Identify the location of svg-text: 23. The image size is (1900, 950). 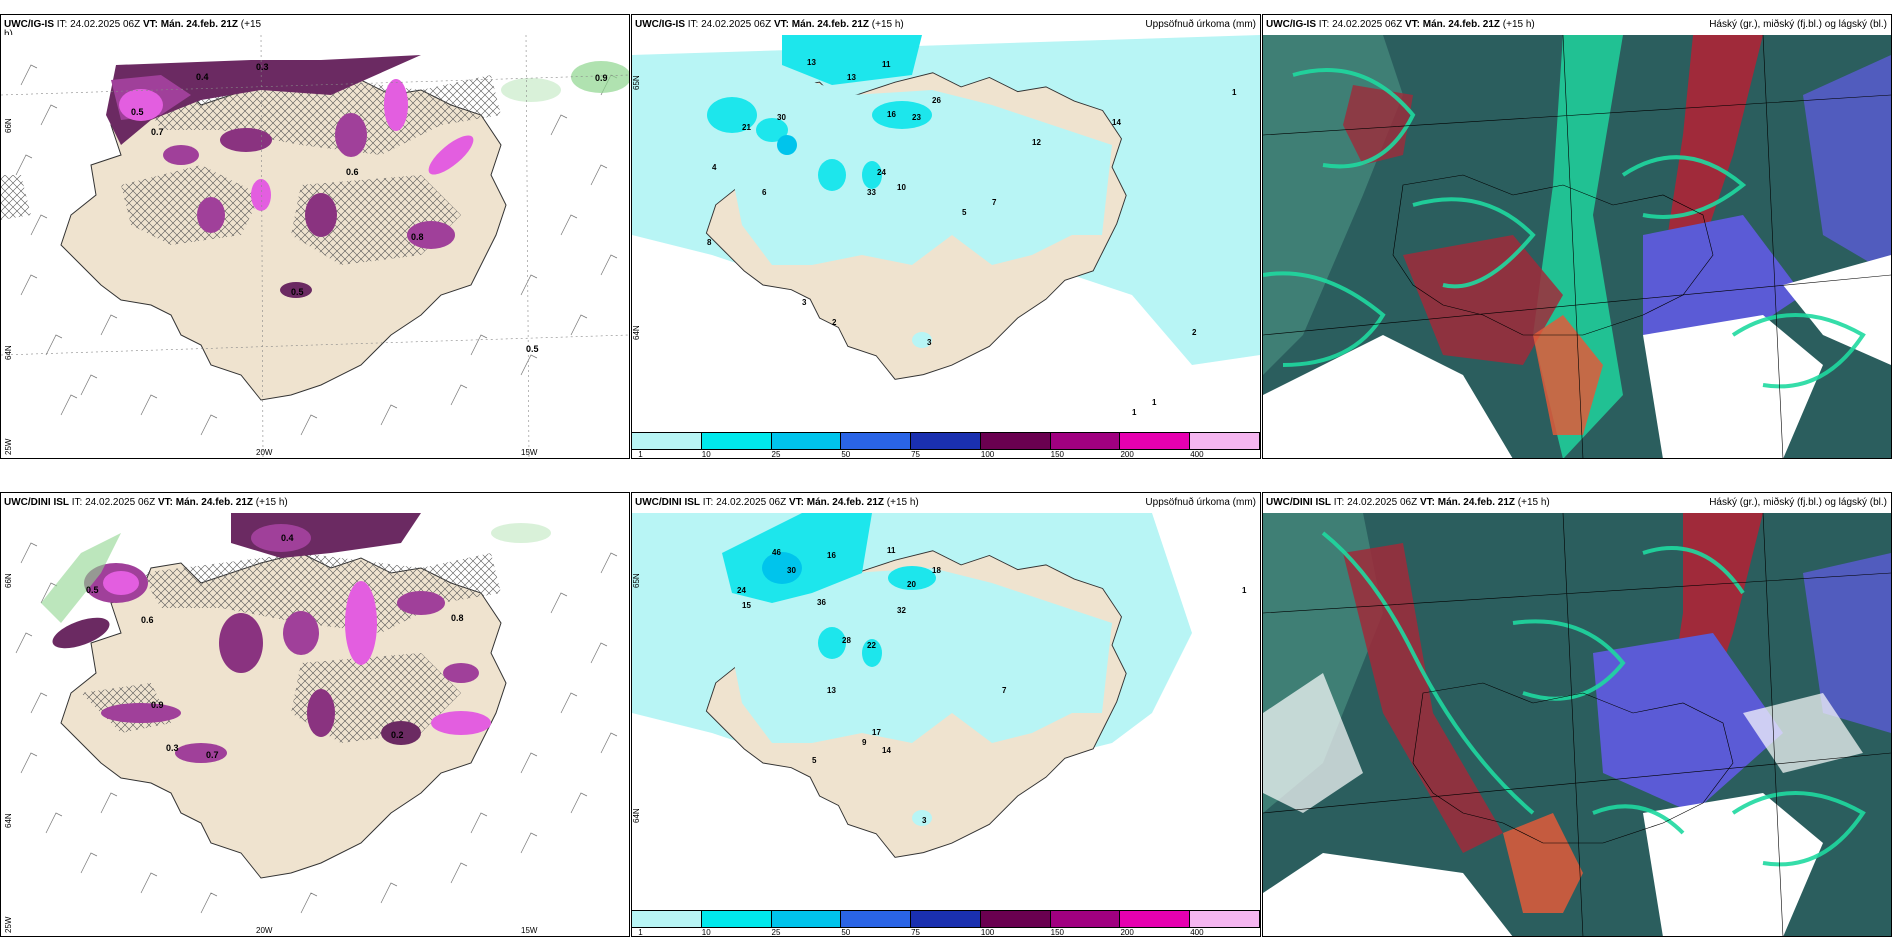
(916, 117).